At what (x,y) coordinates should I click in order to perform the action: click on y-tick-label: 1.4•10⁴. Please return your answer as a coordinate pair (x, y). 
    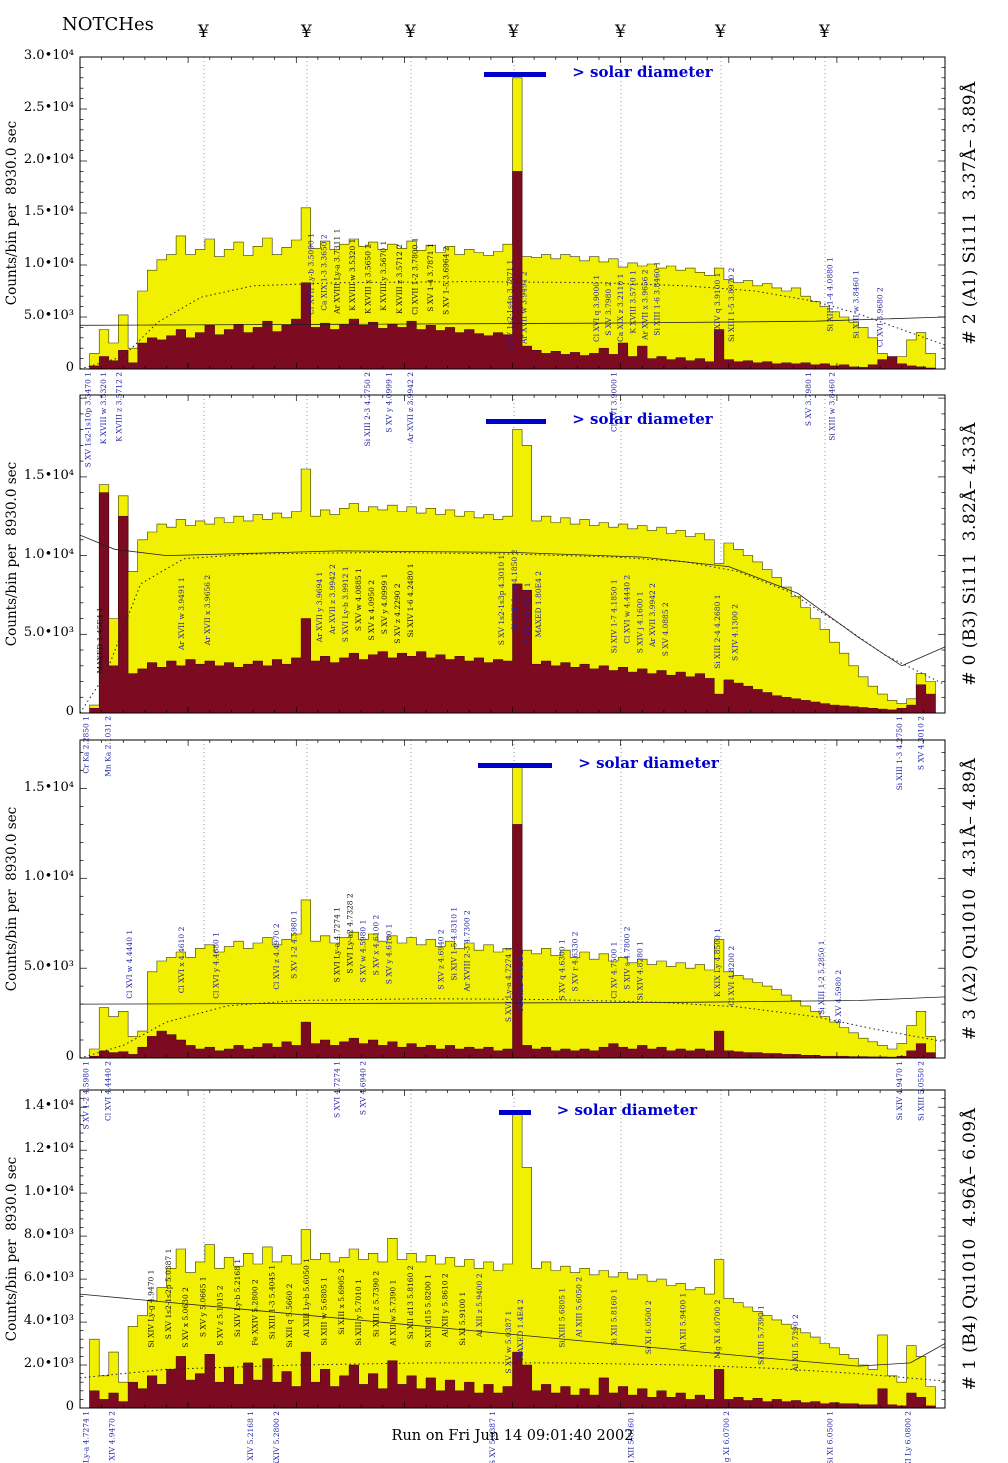
    Looking at the image, I should click on (48, 1106).